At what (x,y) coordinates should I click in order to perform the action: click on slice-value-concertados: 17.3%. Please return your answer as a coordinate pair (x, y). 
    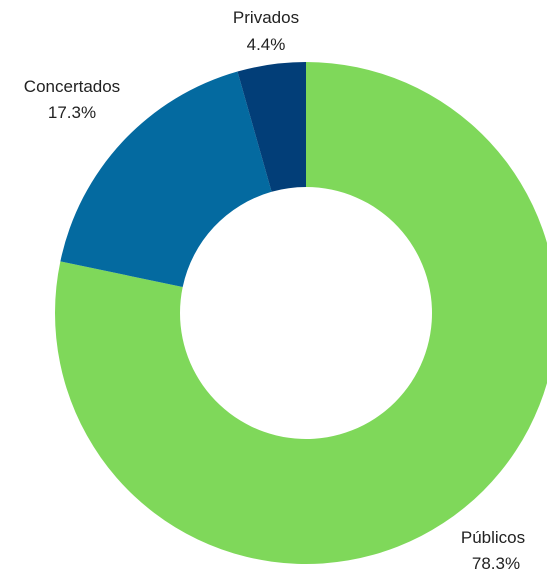
    Looking at the image, I should click on (72, 112).